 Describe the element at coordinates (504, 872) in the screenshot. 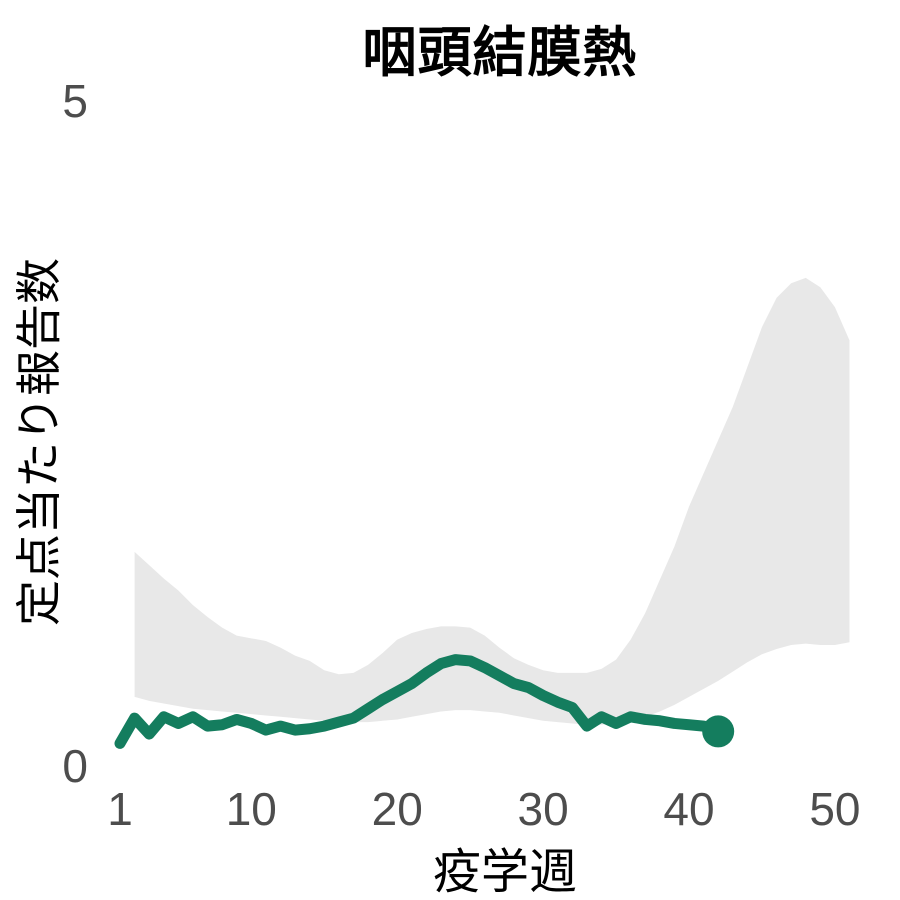

I see `x-axis-title: 疫学週` at that location.